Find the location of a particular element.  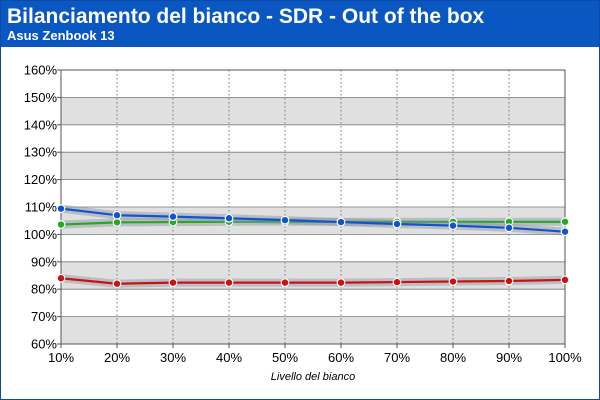

x-tick-label: 20% is located at coordinates (117, 357).